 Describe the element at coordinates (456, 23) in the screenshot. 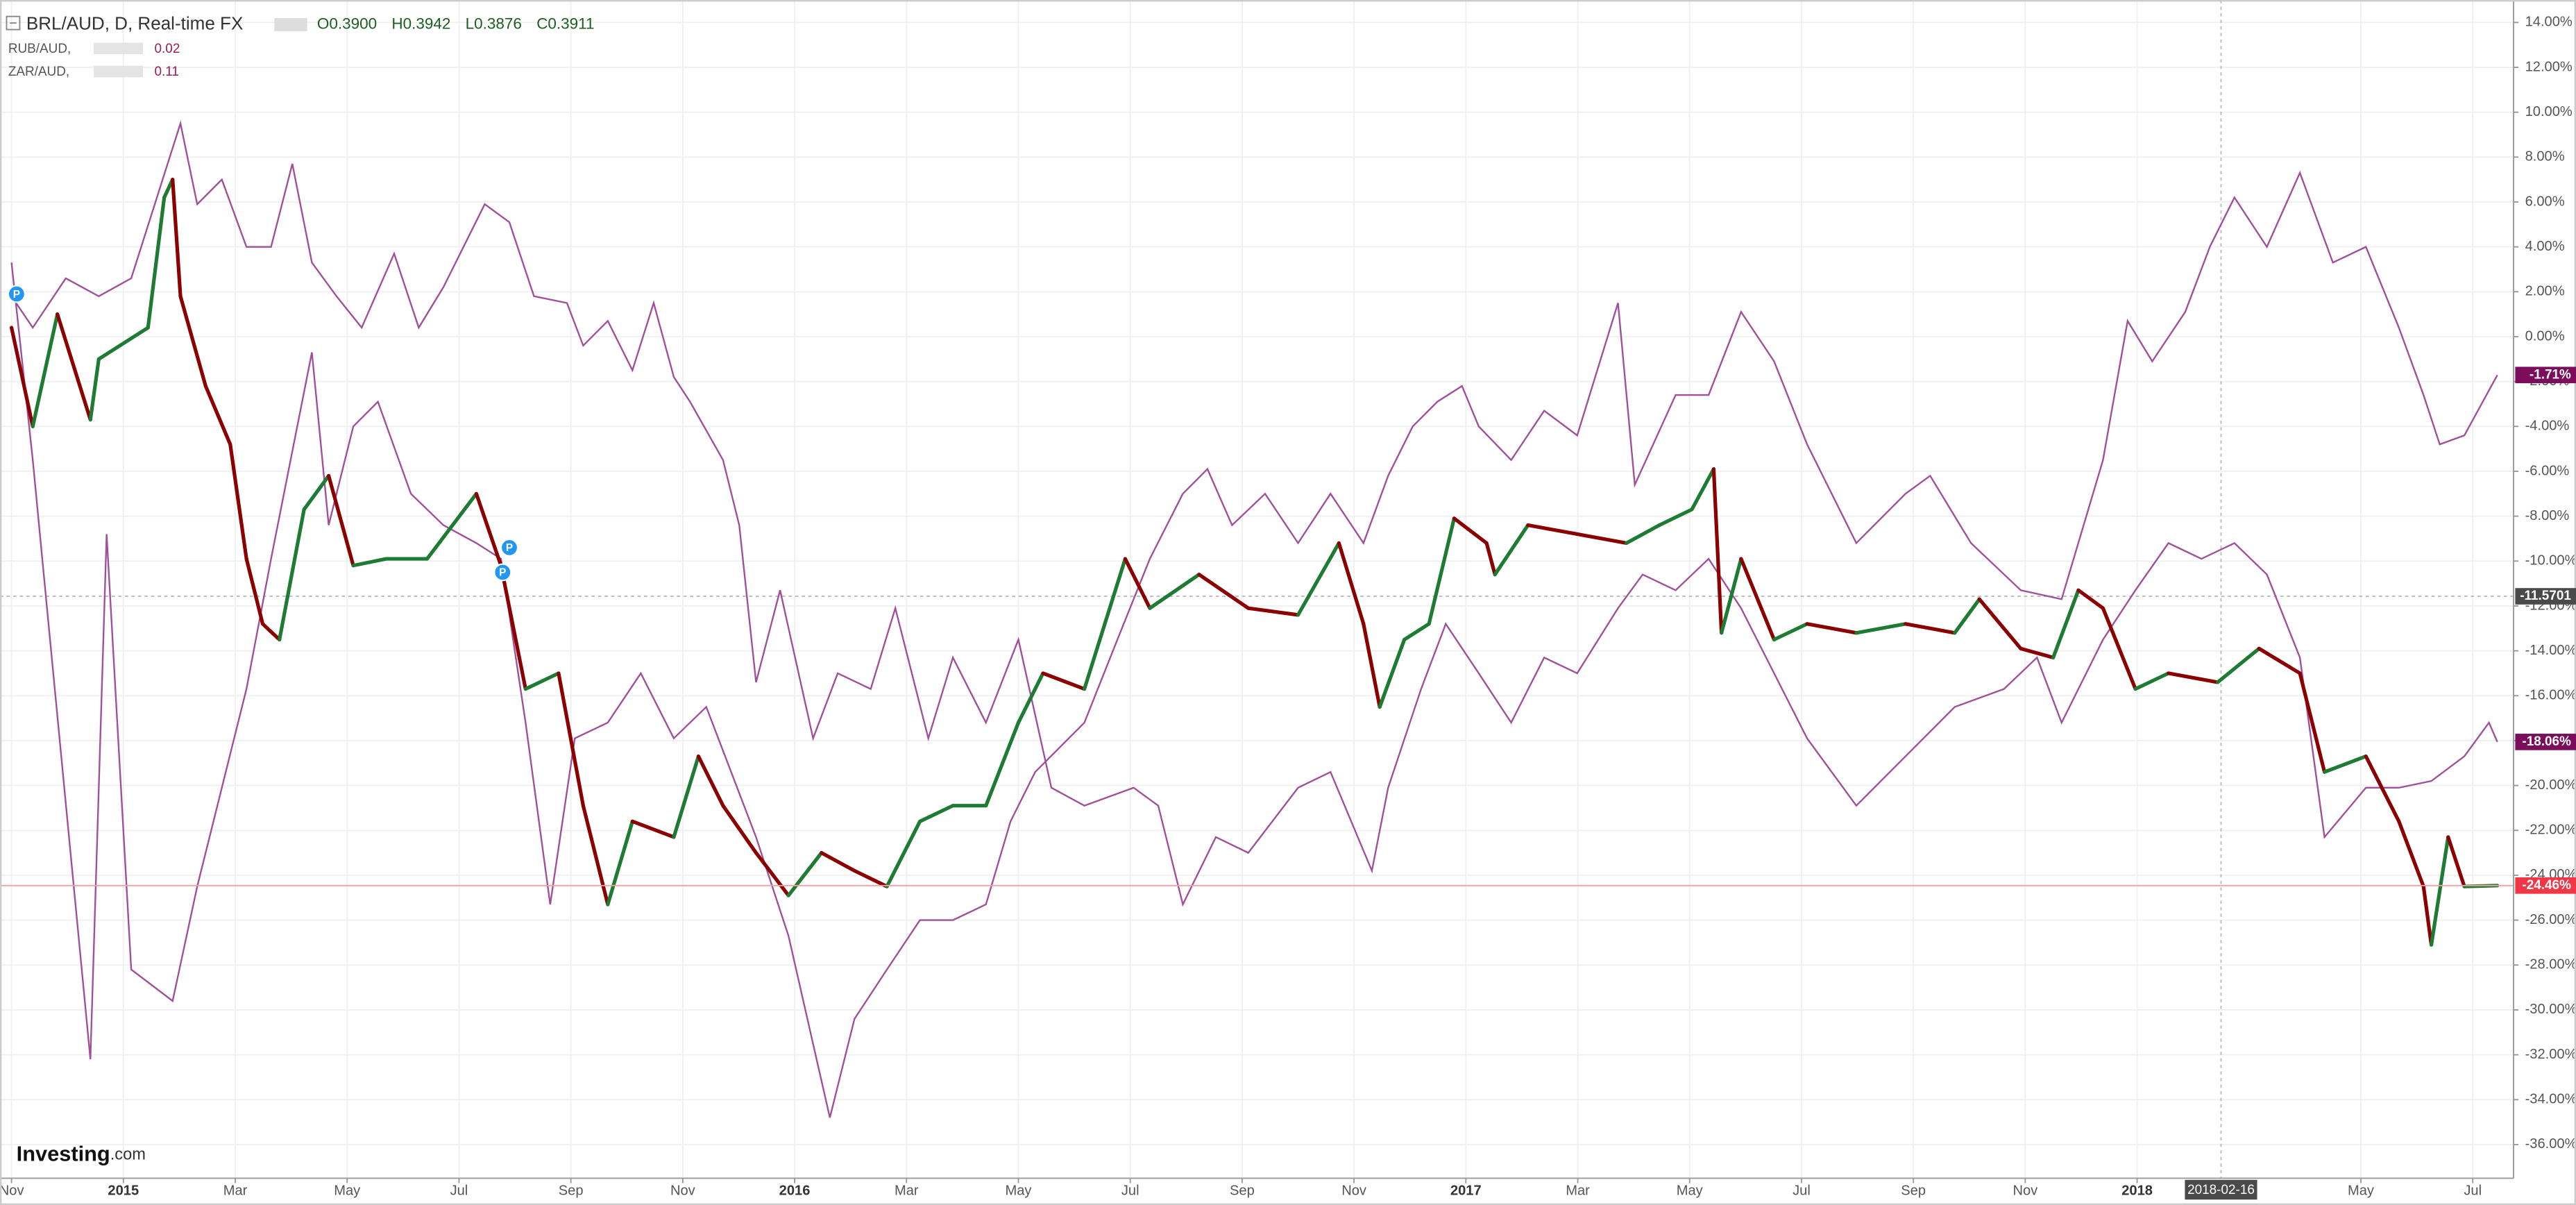

I see `ohlc: O0.3900 H0.3942 L0.3876 C0.3911` at that location.